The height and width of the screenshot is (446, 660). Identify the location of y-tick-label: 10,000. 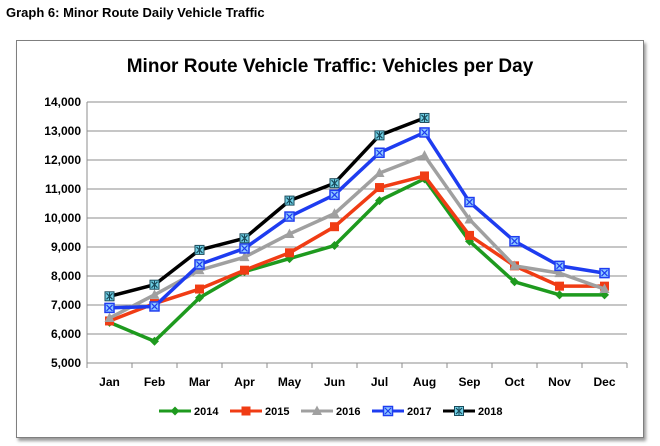
(62, 218).